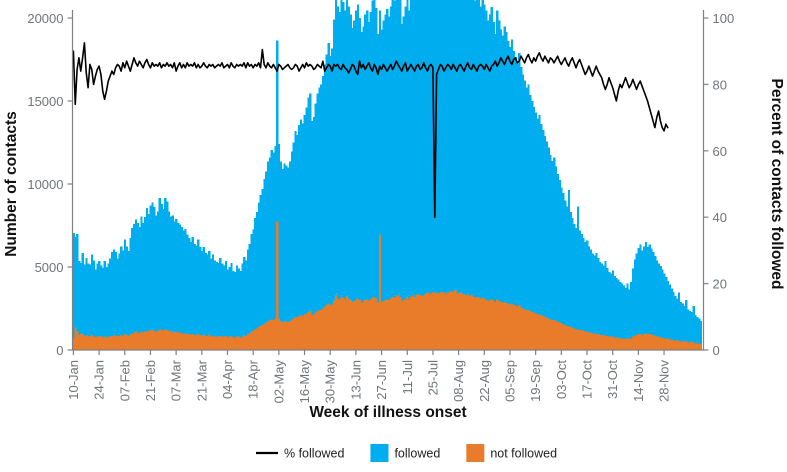  Describe the element at coordinates (45, 184) in the screenshot. I see `y-axis-left-tick-label: 10000` at that location.